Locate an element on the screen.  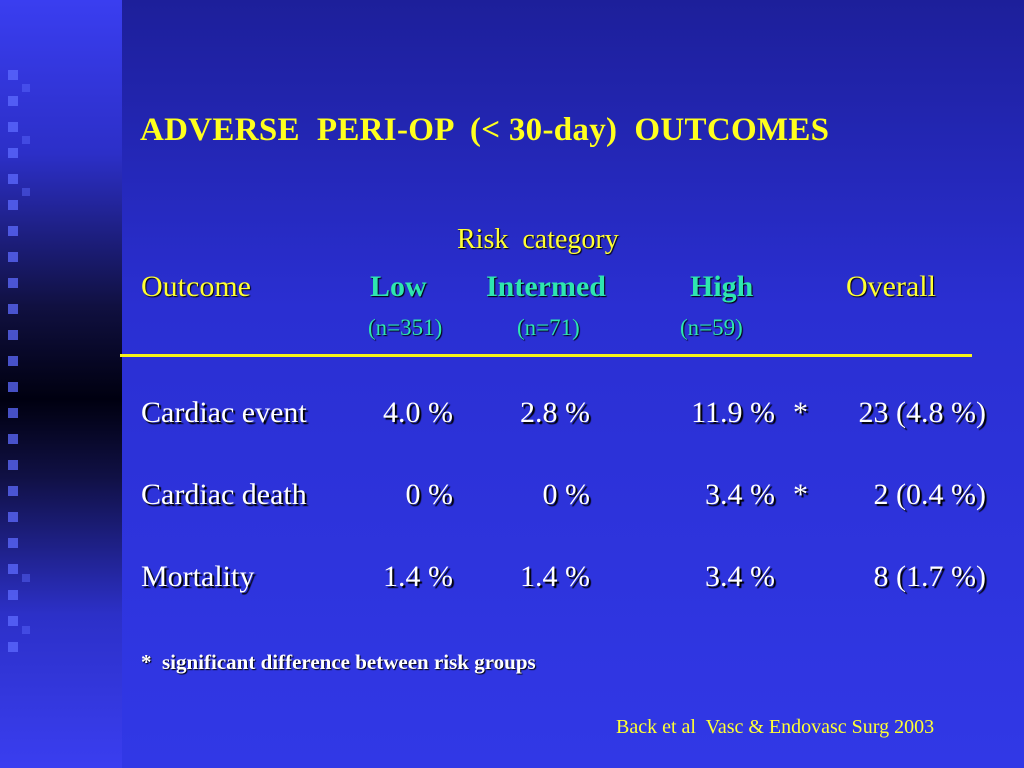
slide-title: ADVERSE PERI-OP (< 30-day) OUTCOMES is located at coordinates (485, 130).